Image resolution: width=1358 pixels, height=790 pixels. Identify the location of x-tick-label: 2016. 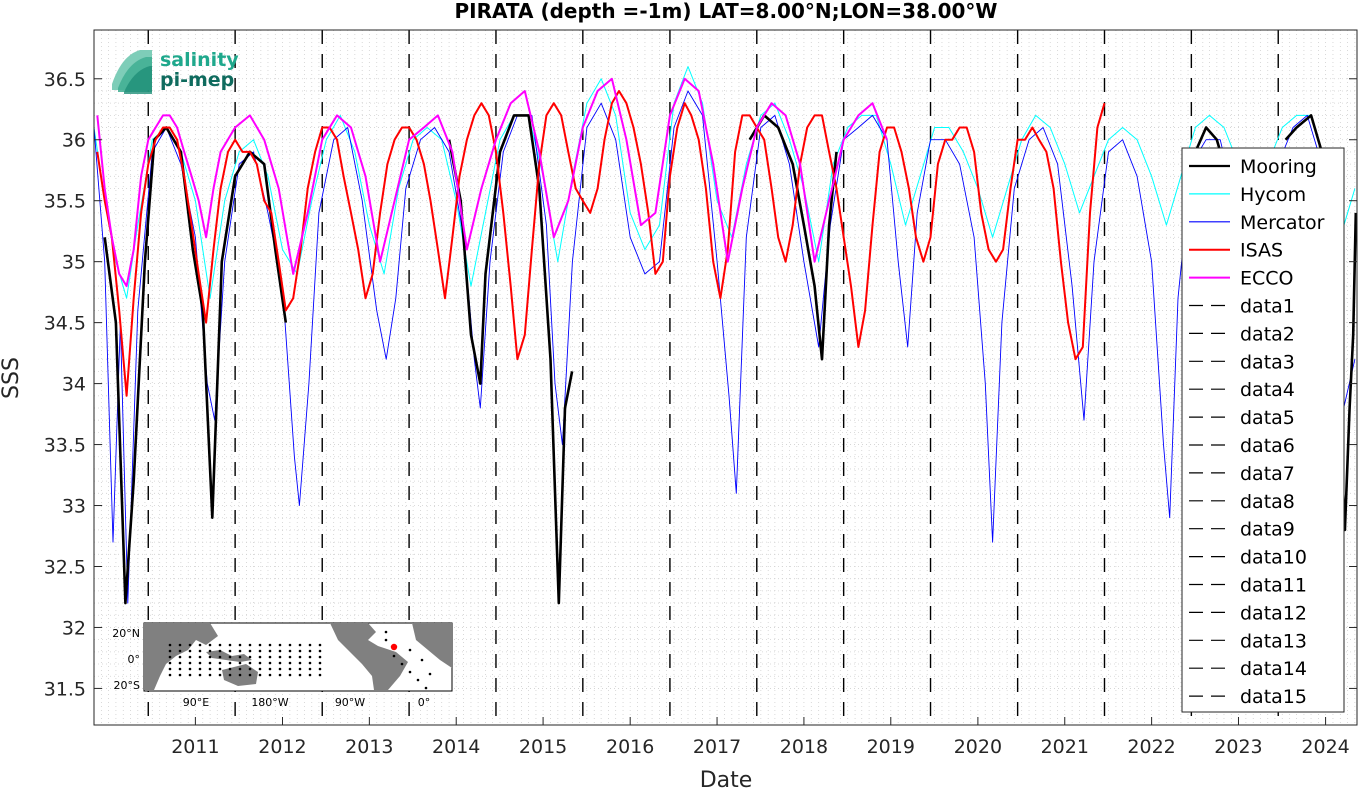
(630, 747).